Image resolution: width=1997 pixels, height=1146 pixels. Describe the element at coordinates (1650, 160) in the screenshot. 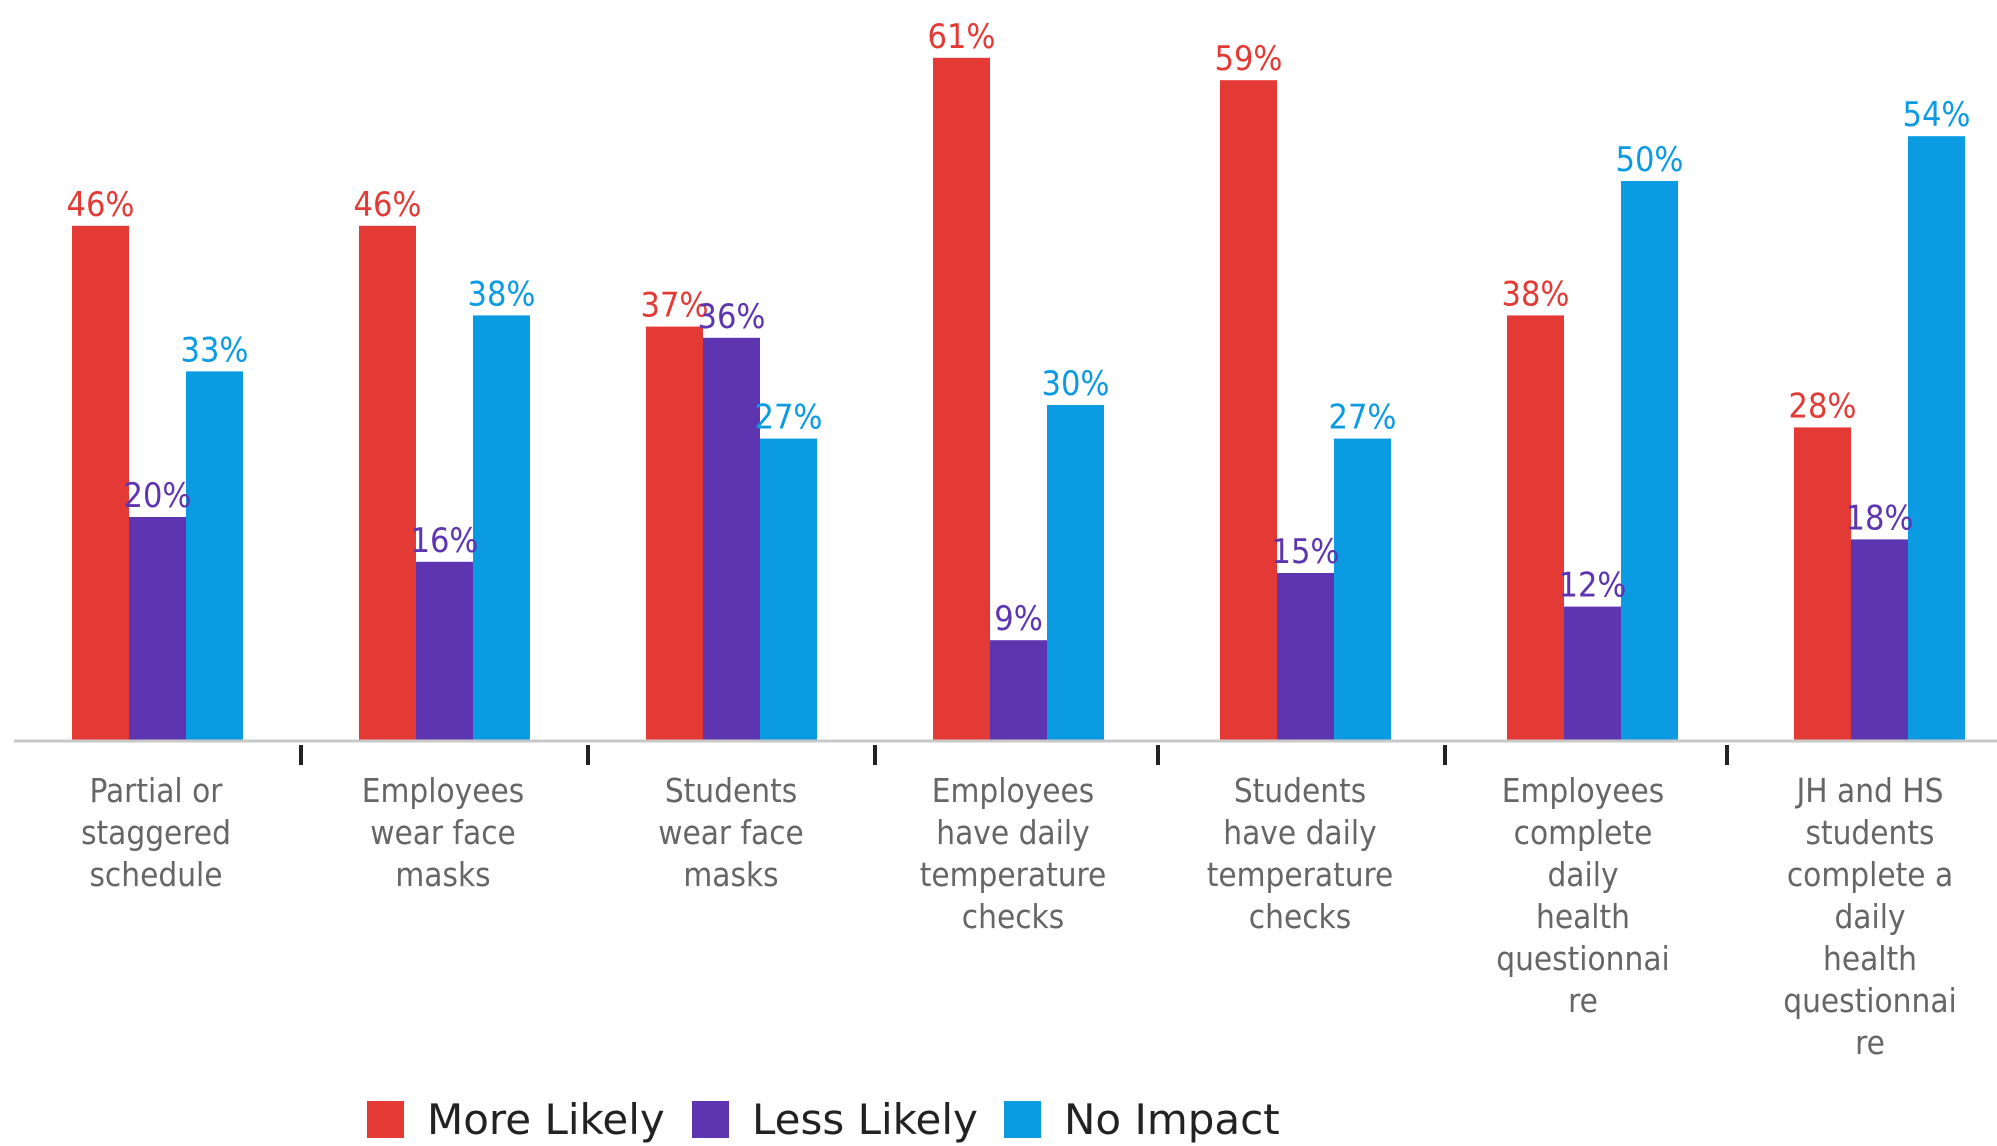

I see `value-label-no-impact-6: 50%` at that location.